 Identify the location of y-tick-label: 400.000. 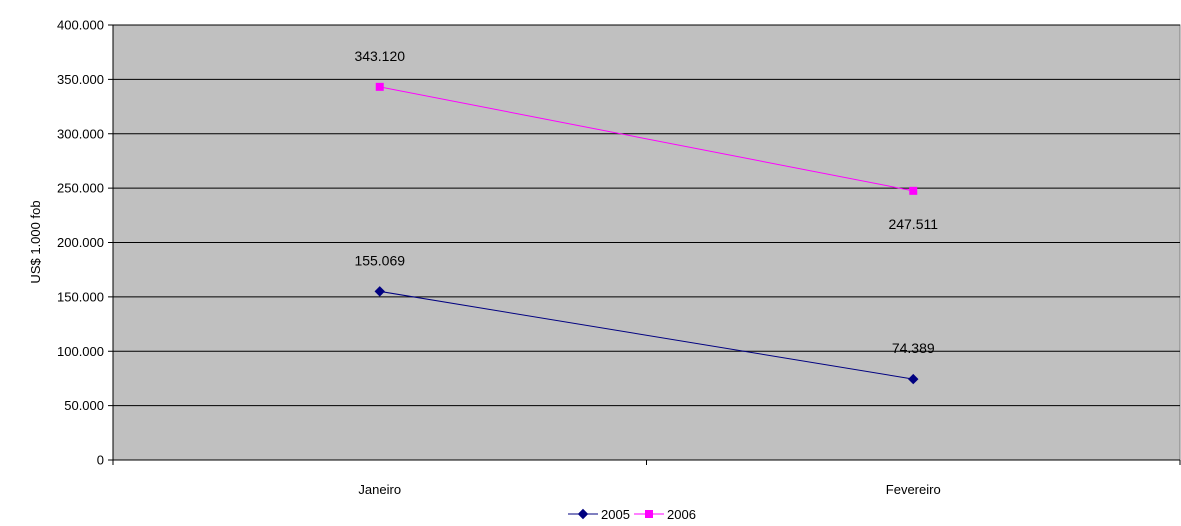
(80, 25).